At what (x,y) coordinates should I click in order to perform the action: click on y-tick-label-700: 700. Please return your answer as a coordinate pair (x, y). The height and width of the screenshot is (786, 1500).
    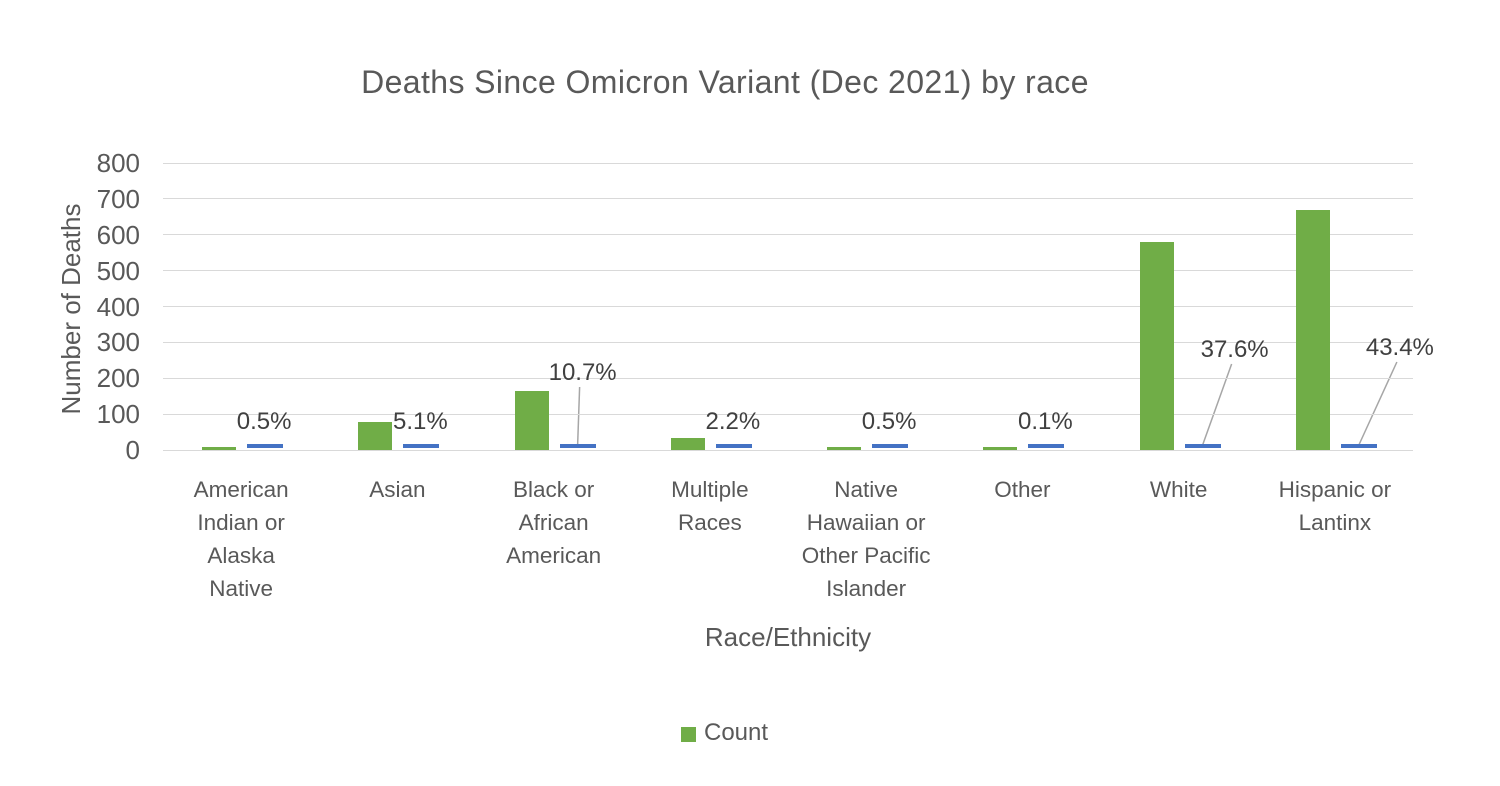
    Looking at the image, I should click on (118, 198).